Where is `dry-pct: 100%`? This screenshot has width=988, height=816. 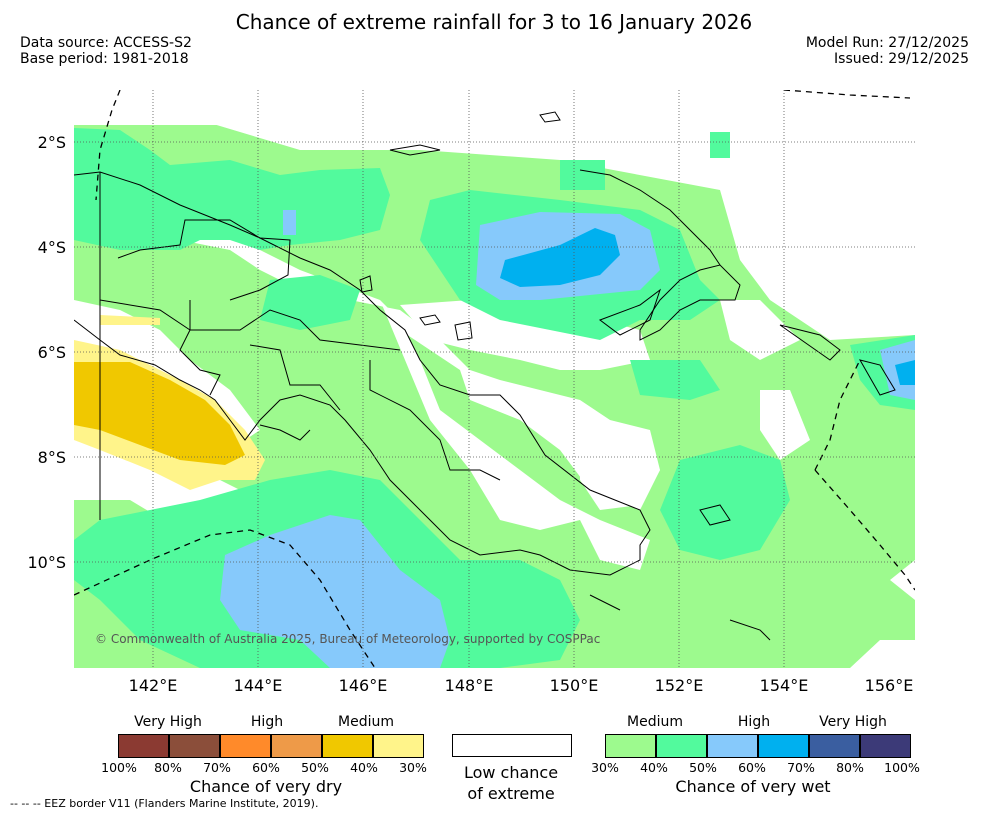 dry-pct: 100% is located at coordinates (119, 767).